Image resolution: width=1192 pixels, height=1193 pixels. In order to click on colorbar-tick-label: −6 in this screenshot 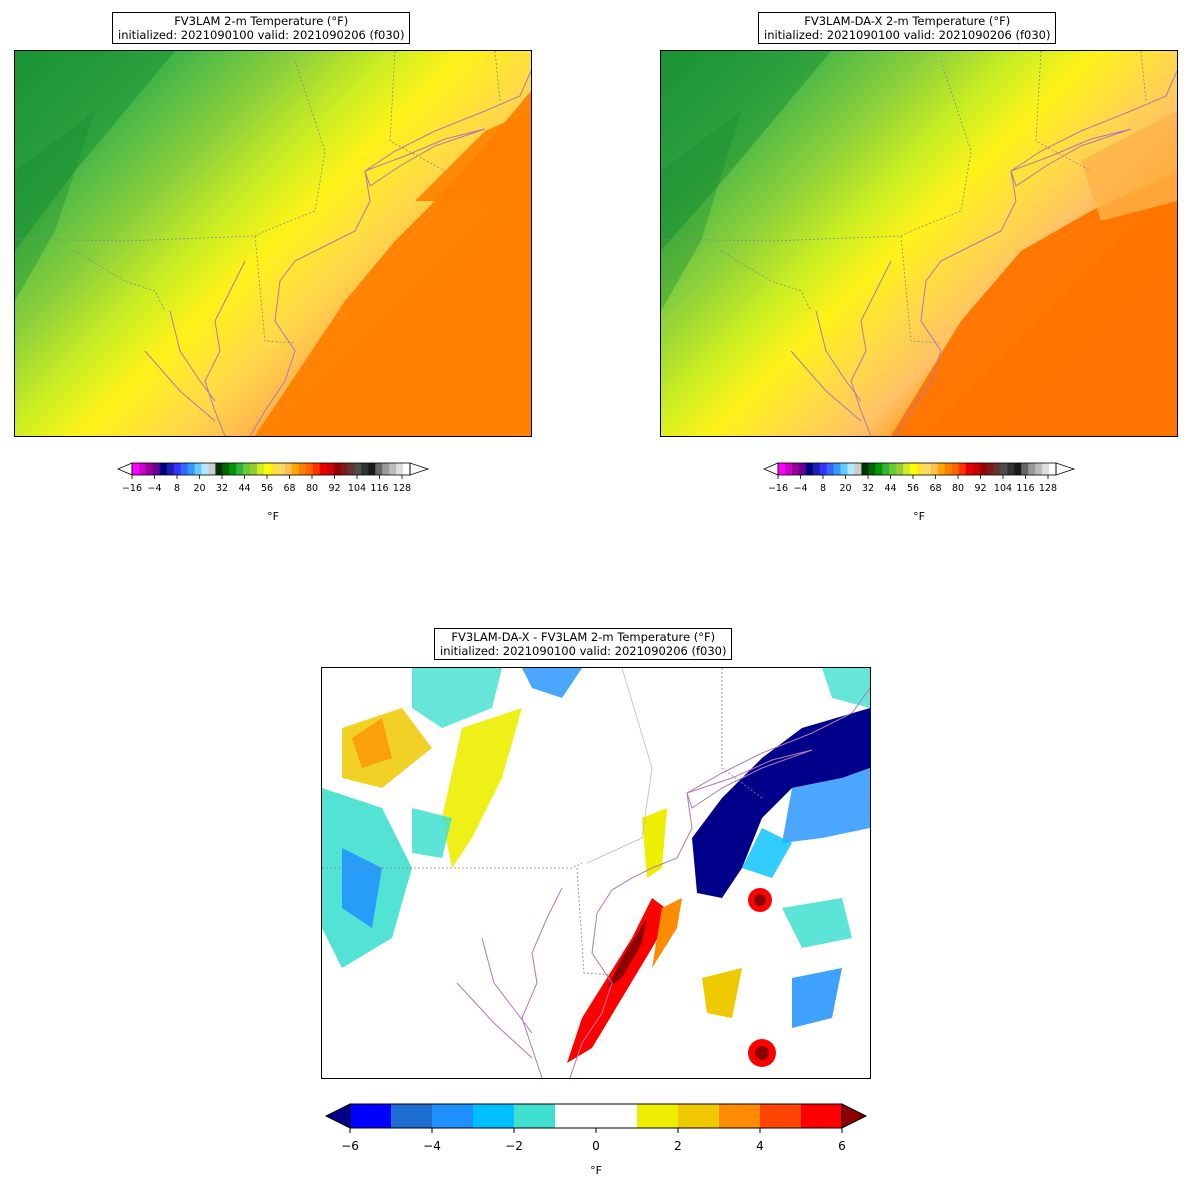, I will do `click(350, 1146)`.